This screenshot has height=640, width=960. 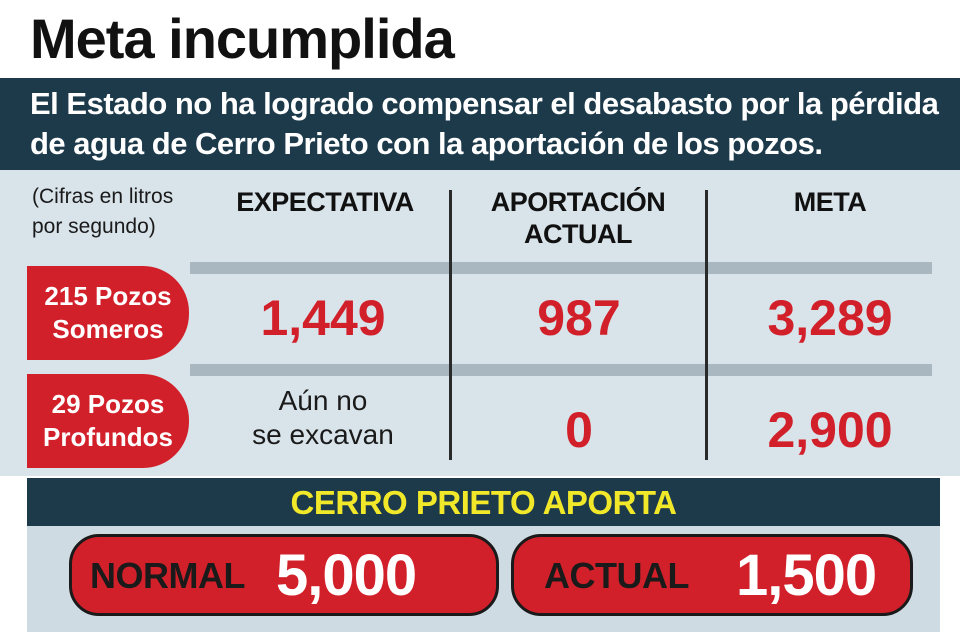 What do you see at coordinates (325, 202) in the screenshot?
I see `column-header-expectativa: EXPECTATIVA` at bounding box center [325, 202].